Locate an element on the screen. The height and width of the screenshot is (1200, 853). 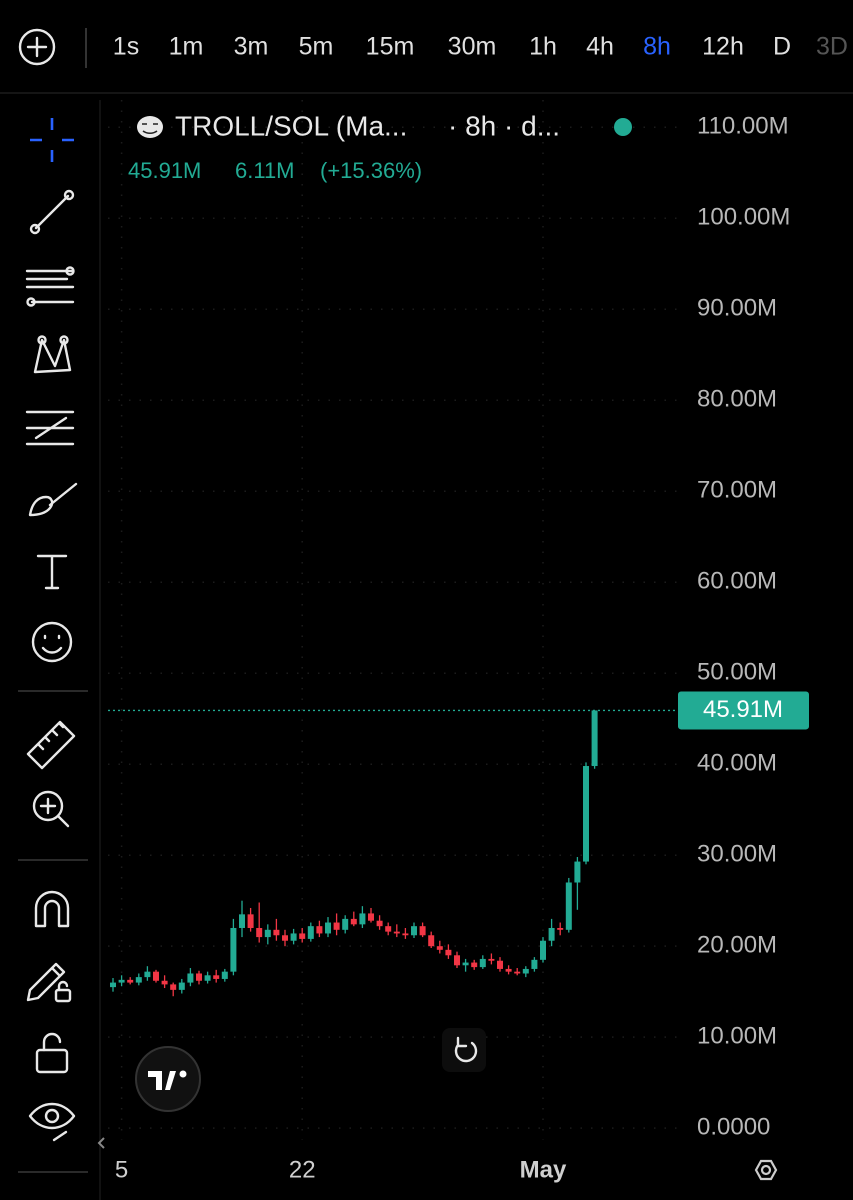
magnet-tool is located at coordinates (52, 909).